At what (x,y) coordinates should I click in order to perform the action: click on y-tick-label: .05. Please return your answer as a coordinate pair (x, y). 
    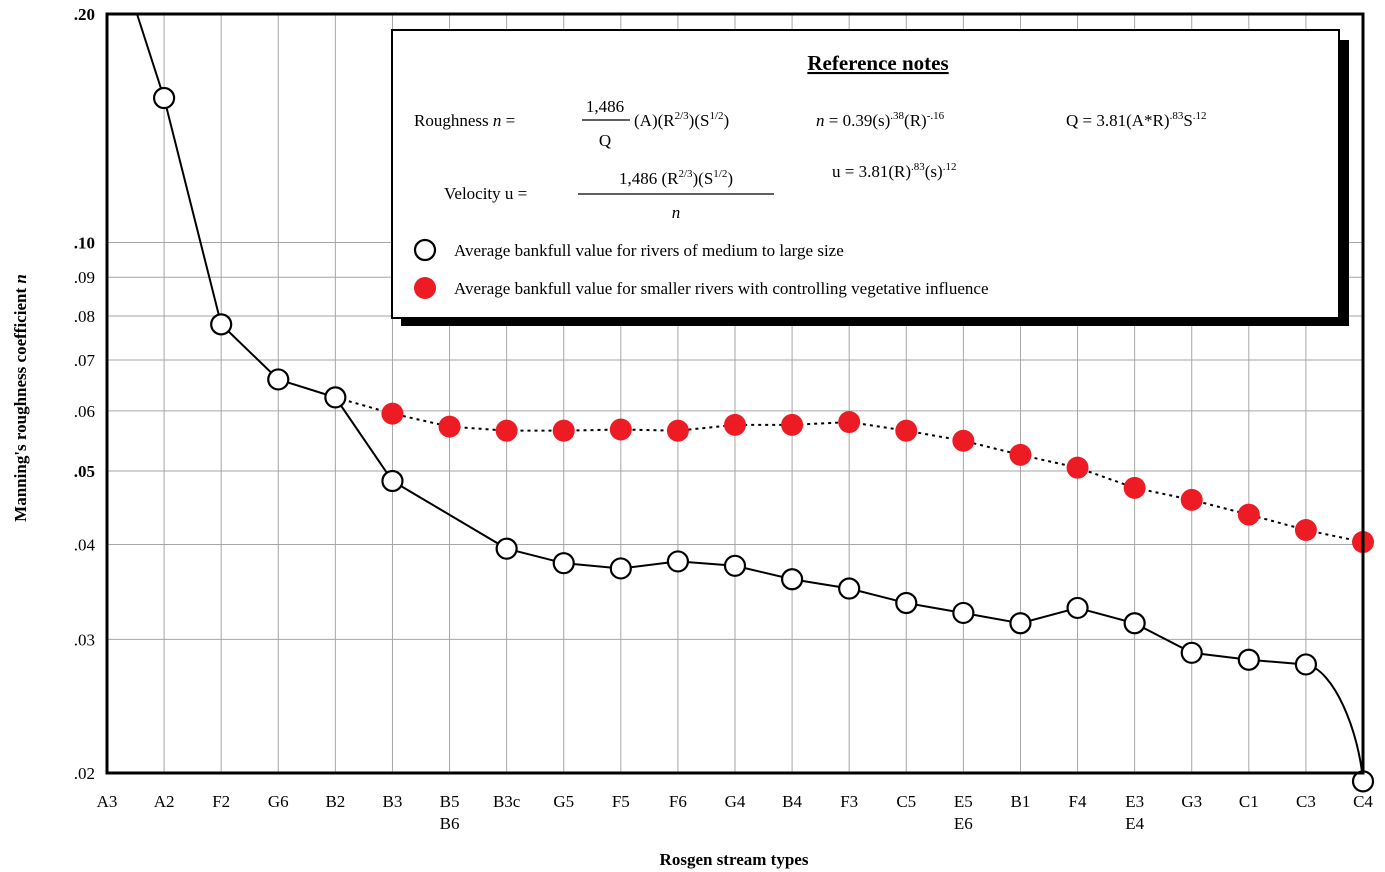
    Looking at the image, I should click on (84, 471).